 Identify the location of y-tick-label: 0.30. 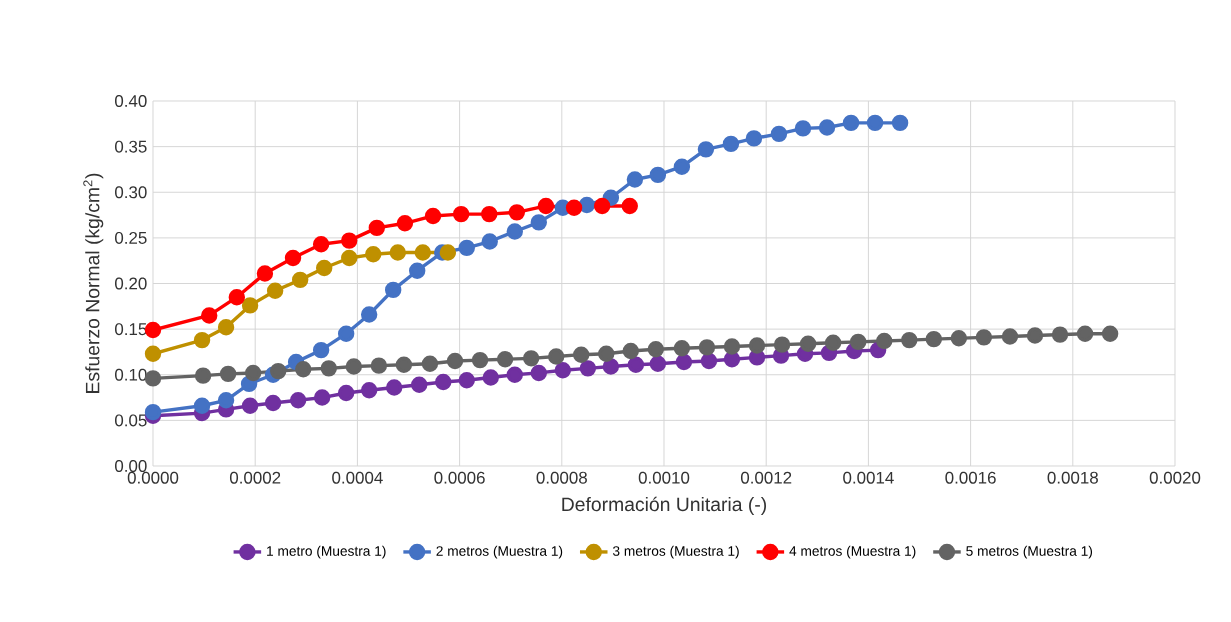
(131, 192).